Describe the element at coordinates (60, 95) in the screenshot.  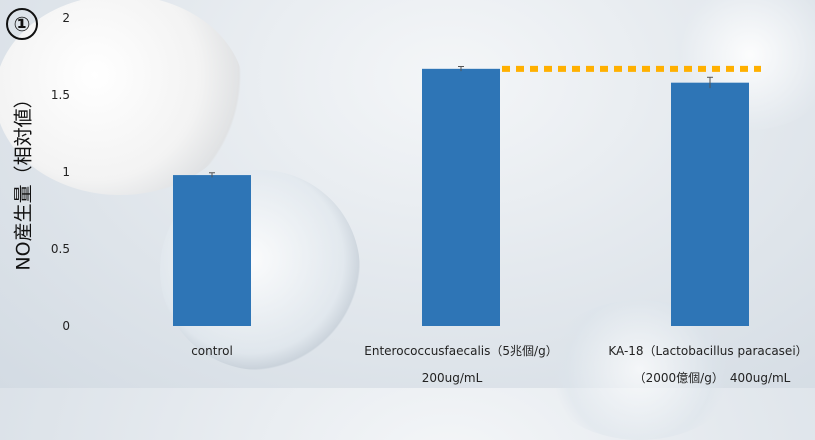
I see `y-tick-label: 1.5` at that location.